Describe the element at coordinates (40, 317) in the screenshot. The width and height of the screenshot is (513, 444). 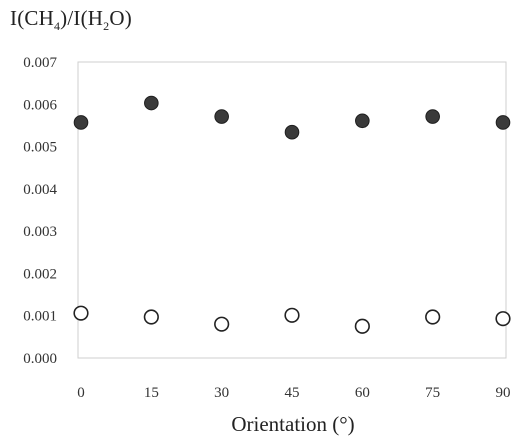
I see `y-tick-label: 0.001` at that location.